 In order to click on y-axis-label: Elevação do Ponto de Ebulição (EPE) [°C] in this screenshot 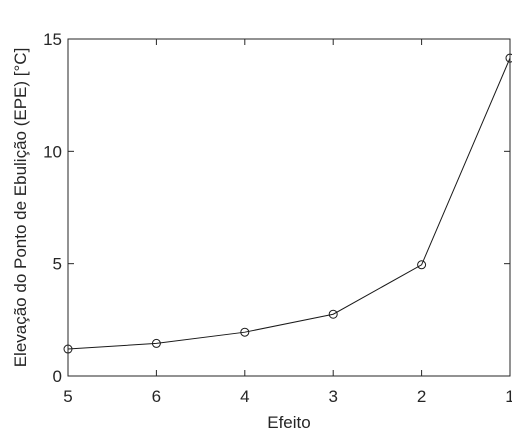, I will do `click(20, 208)`.